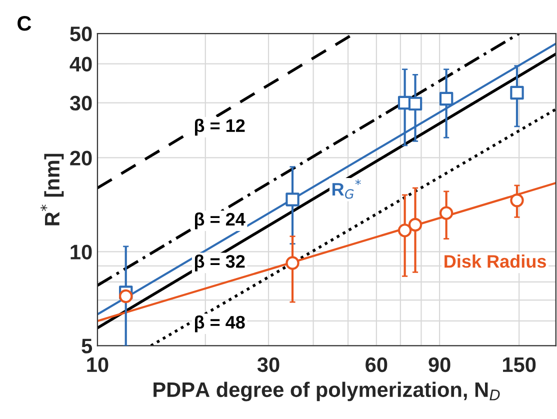  Describe the element at coordinates (220, 221) in the screenshot. I see `annotation: β = 24` at that location.